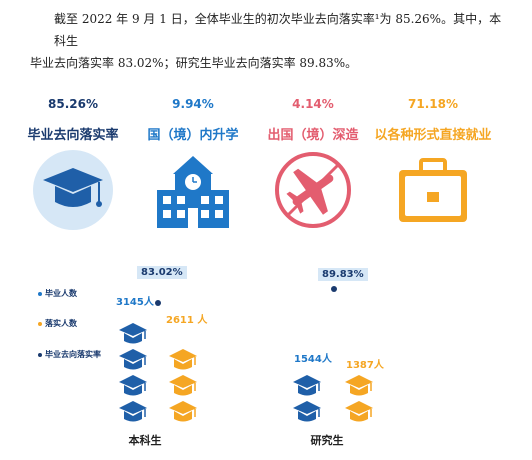 This screenshot has width=532, height=460. Describe the element at coordinates (135, 302) in the screenshot. I see `graduates-count-undergrad: 3145人` at that location.